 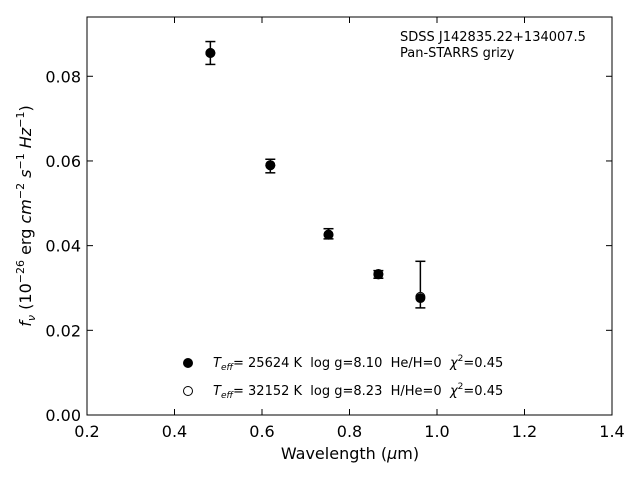 What do you see at coordinates (436, 431) in the screenshot?
I see `x-tick-label: 1.0` at bounding box center [436, 431].